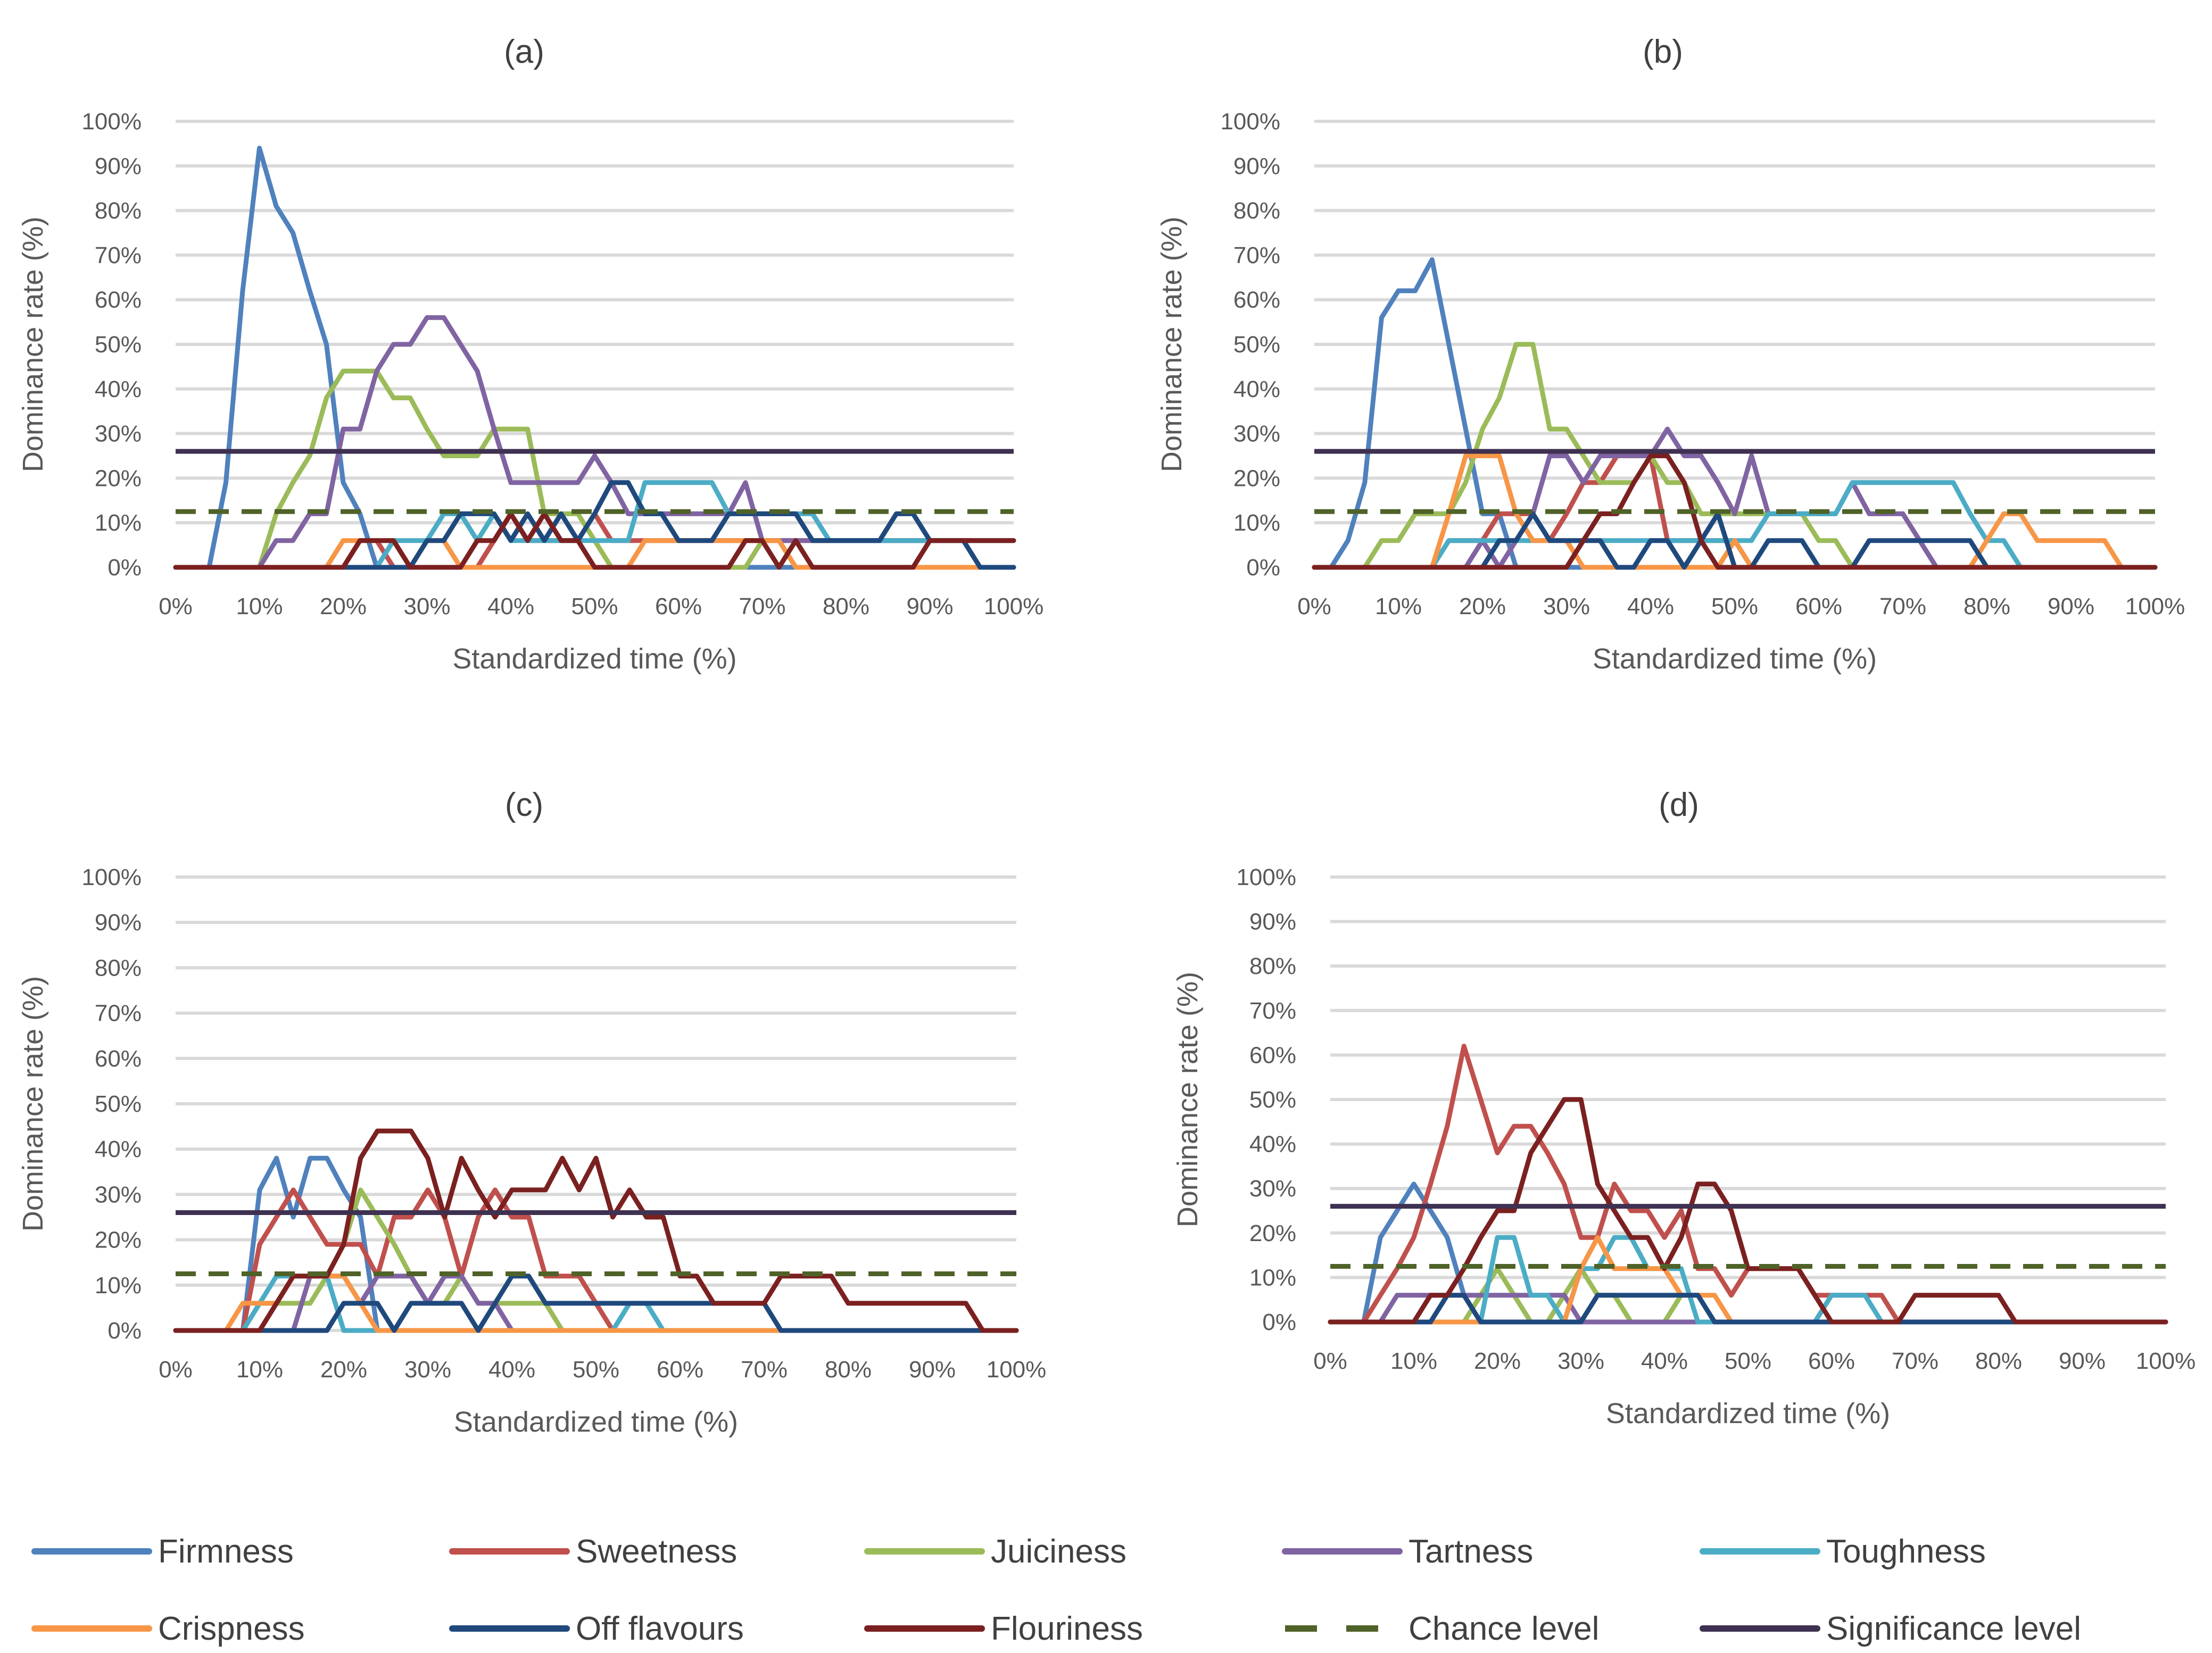 The image size is (2212, 1653). I want to click on series-tartness-d, so click(1748, 1309).